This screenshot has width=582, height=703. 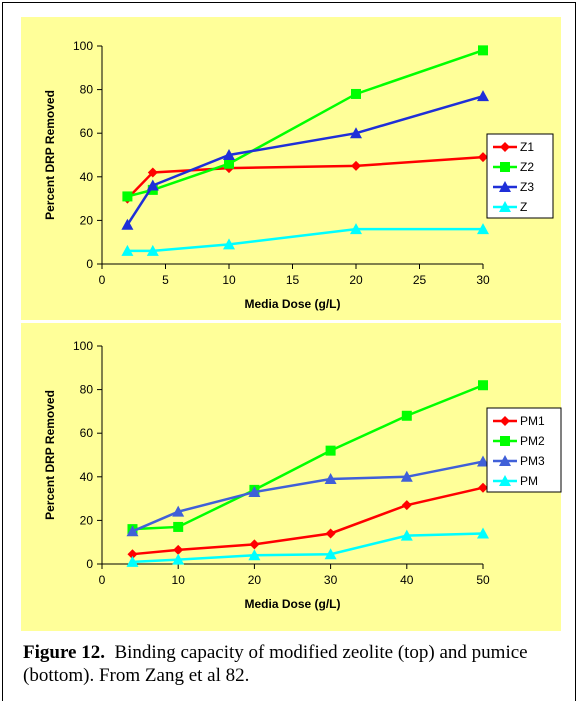 What do you see at coordinates (87, 220) in the screenshot?
I see `top-chart-y-tick-label: 20` at bounding box center [87, 220].